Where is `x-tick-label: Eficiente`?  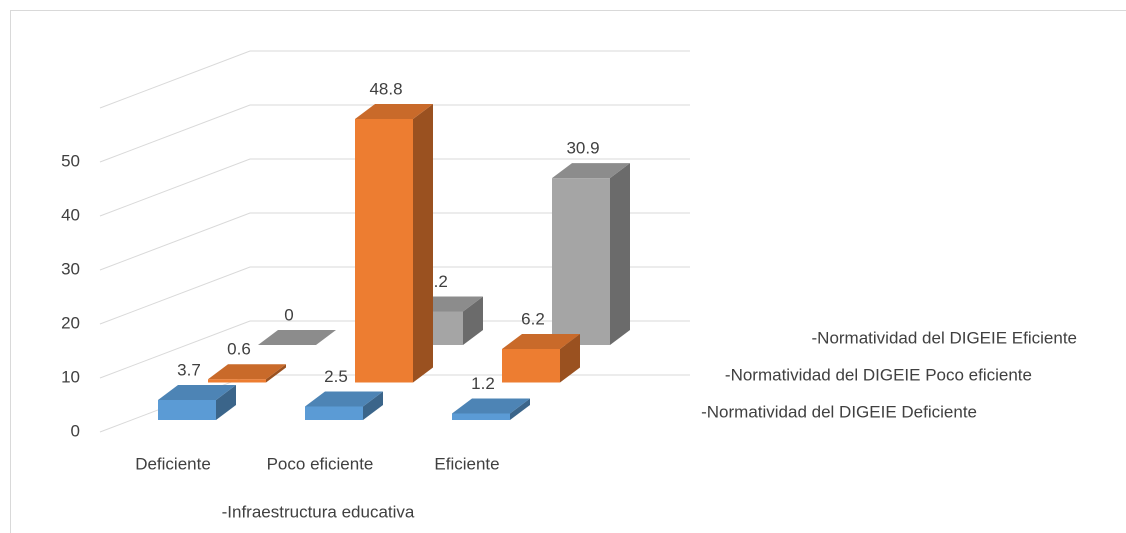
x-tick-label: Eficiente is located at coordinates (466, 463).